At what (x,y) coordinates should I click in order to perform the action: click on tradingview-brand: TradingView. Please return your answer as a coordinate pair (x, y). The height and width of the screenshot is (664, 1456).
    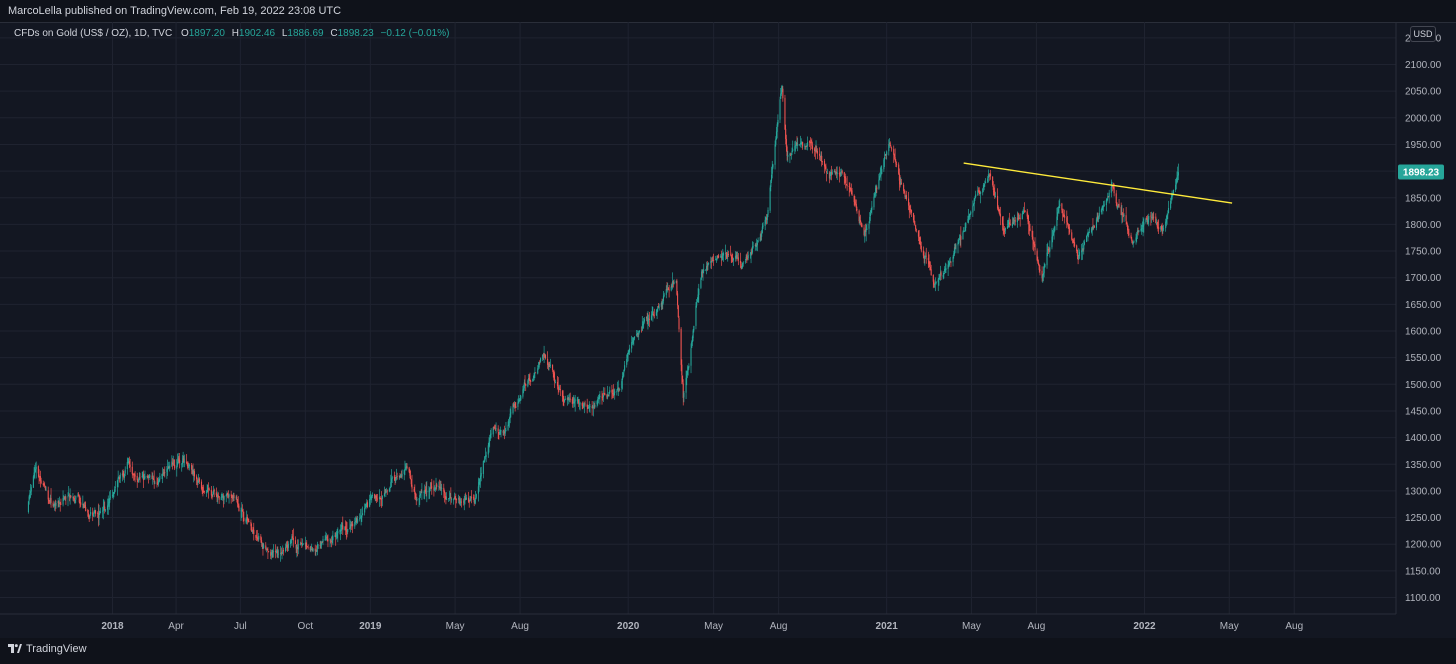
    Looking at the image, I should click on (47, 649).